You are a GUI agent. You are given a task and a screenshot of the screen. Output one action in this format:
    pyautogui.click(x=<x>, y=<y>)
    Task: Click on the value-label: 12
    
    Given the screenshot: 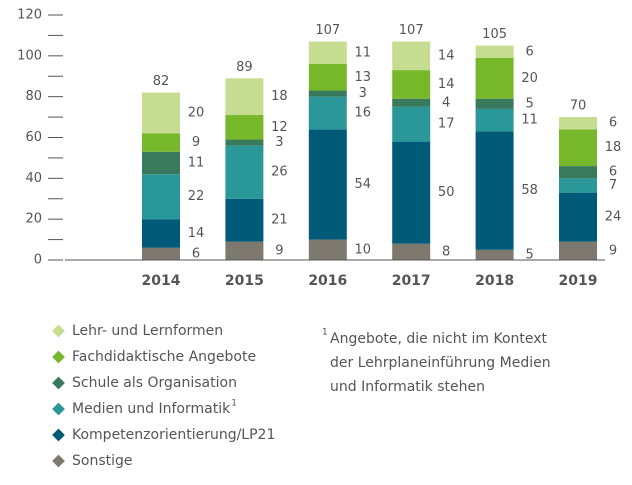 What is the action you would take?
    pyautogui.click(x=279, y=127)
    